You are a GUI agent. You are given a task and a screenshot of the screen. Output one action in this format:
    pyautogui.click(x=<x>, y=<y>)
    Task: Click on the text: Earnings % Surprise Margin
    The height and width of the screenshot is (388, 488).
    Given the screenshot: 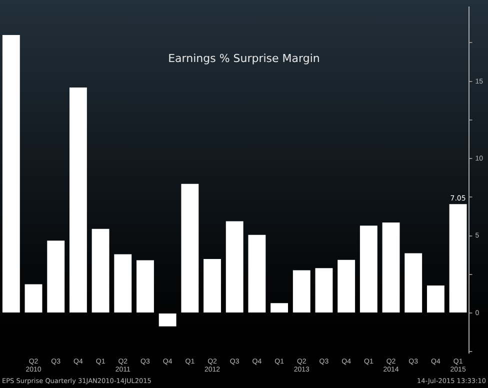 What is the action you would take?
    pyautogui.click(x=244, y=58)
    